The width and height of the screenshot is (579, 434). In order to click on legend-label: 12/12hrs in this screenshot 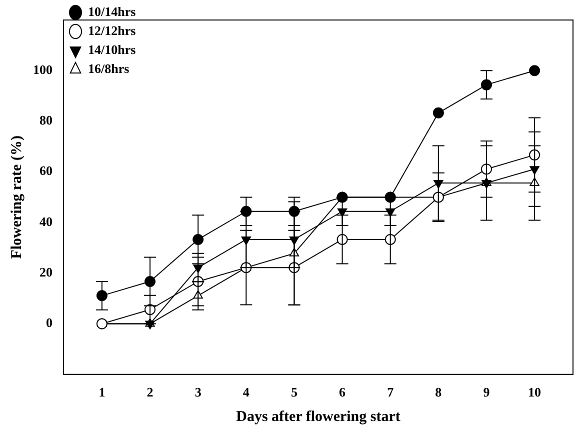, I will do `click(112, 30)`.